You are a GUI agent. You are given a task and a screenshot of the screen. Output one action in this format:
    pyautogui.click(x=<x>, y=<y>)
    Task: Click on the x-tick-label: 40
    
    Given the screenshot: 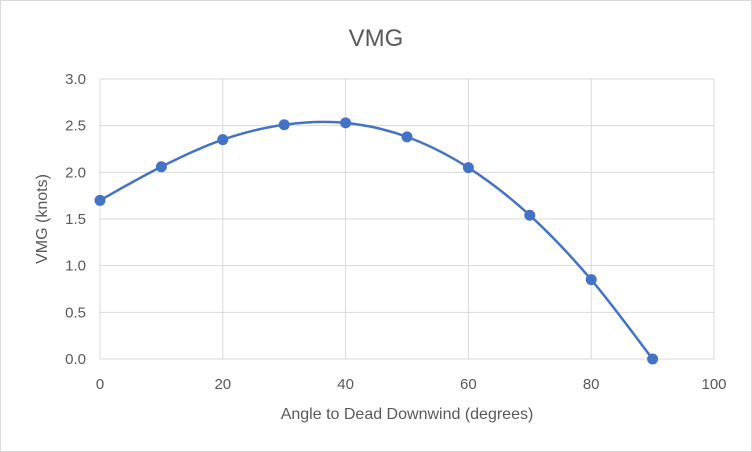 What is the action you would take?
    pyautogui.click(x=345, y=384)
    